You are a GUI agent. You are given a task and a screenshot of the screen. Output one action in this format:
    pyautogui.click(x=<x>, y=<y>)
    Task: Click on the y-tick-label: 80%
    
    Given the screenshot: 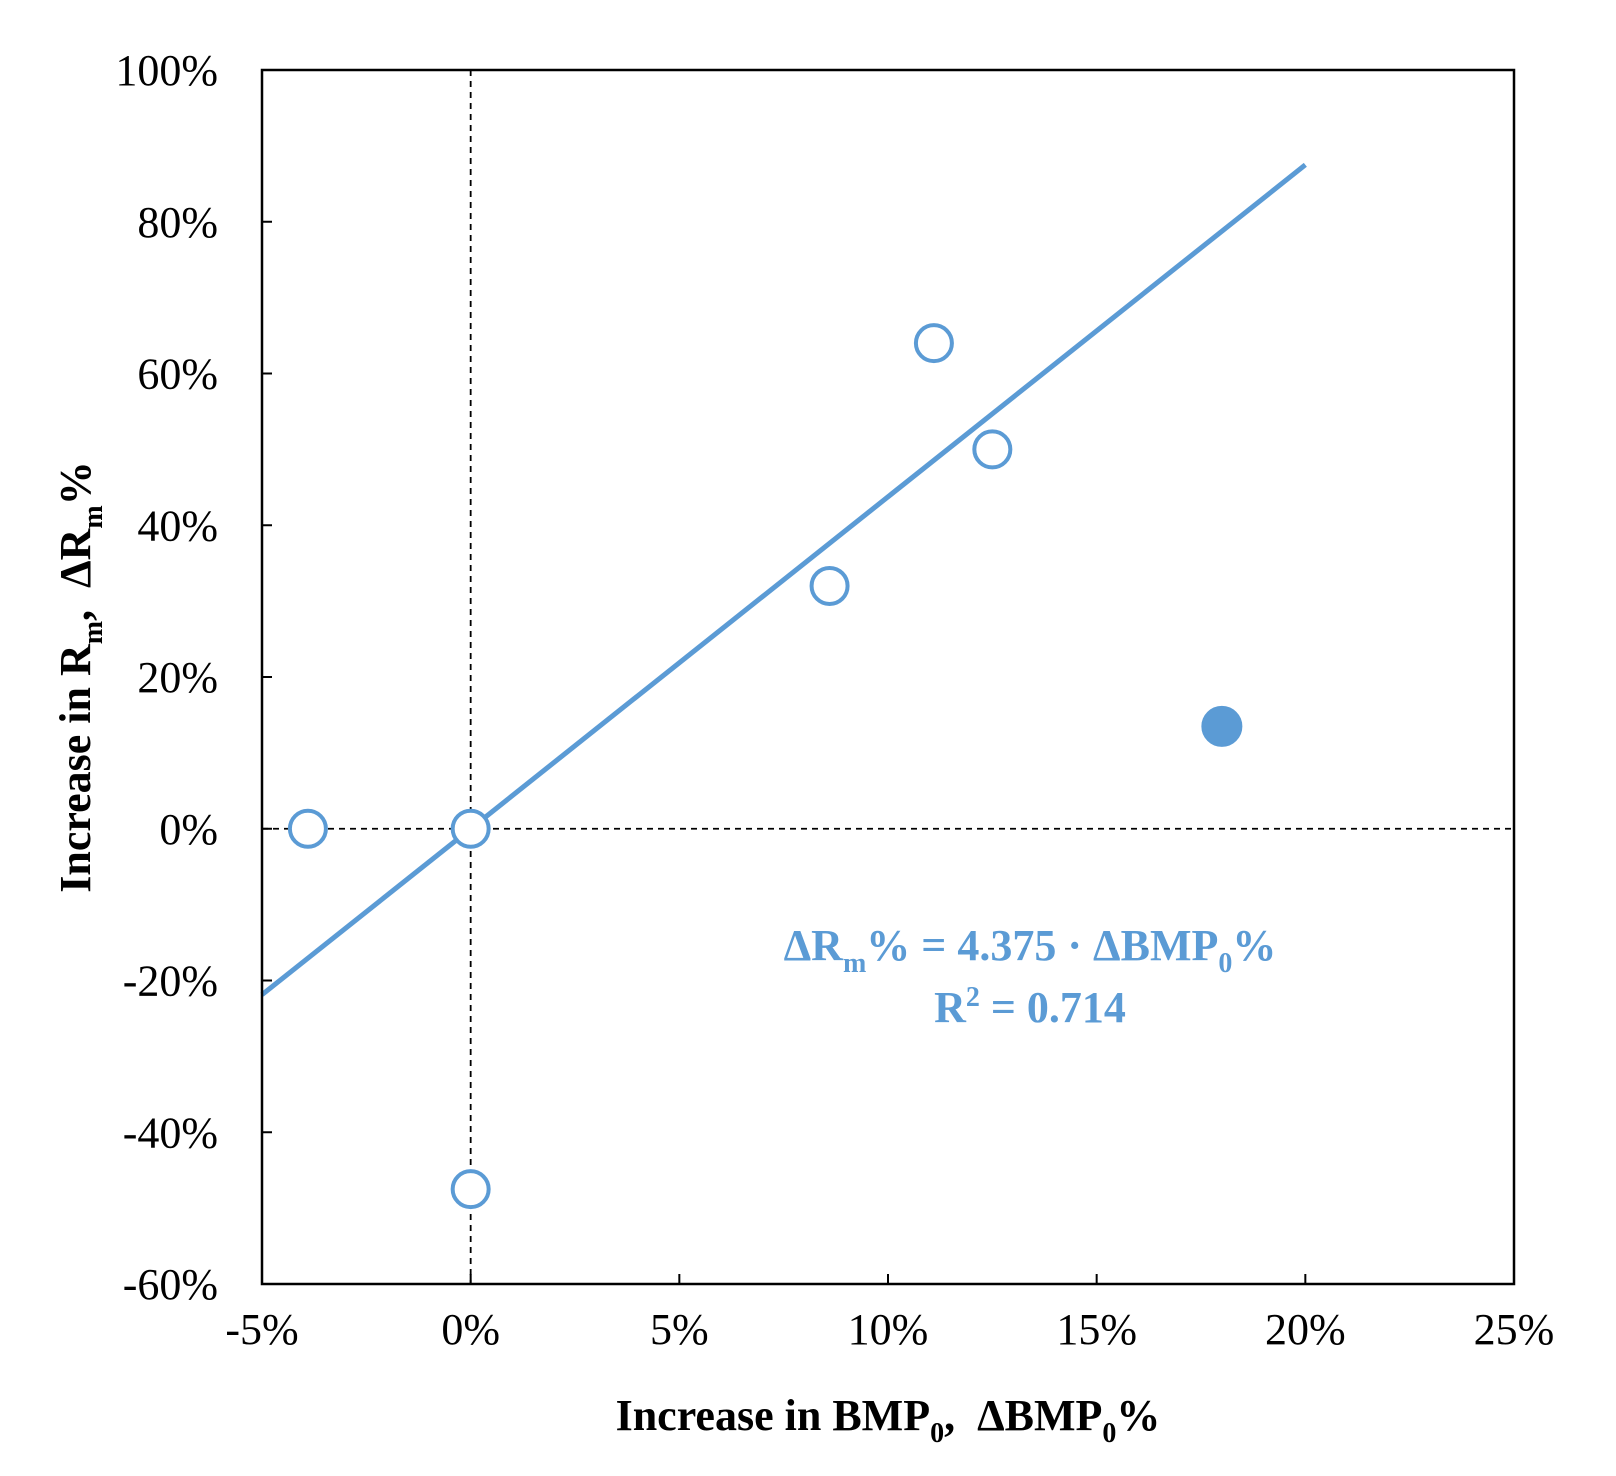 What is the action you would take?
    pyautogui.click(x=177, y=222)
    